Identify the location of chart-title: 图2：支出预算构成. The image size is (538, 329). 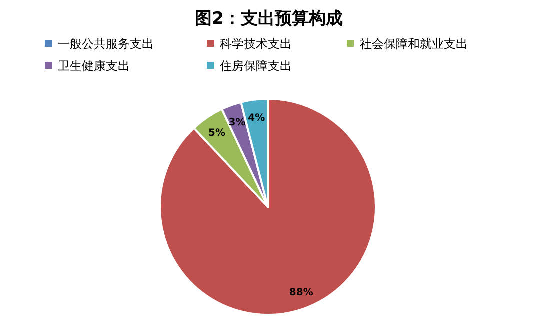
(269, 19).